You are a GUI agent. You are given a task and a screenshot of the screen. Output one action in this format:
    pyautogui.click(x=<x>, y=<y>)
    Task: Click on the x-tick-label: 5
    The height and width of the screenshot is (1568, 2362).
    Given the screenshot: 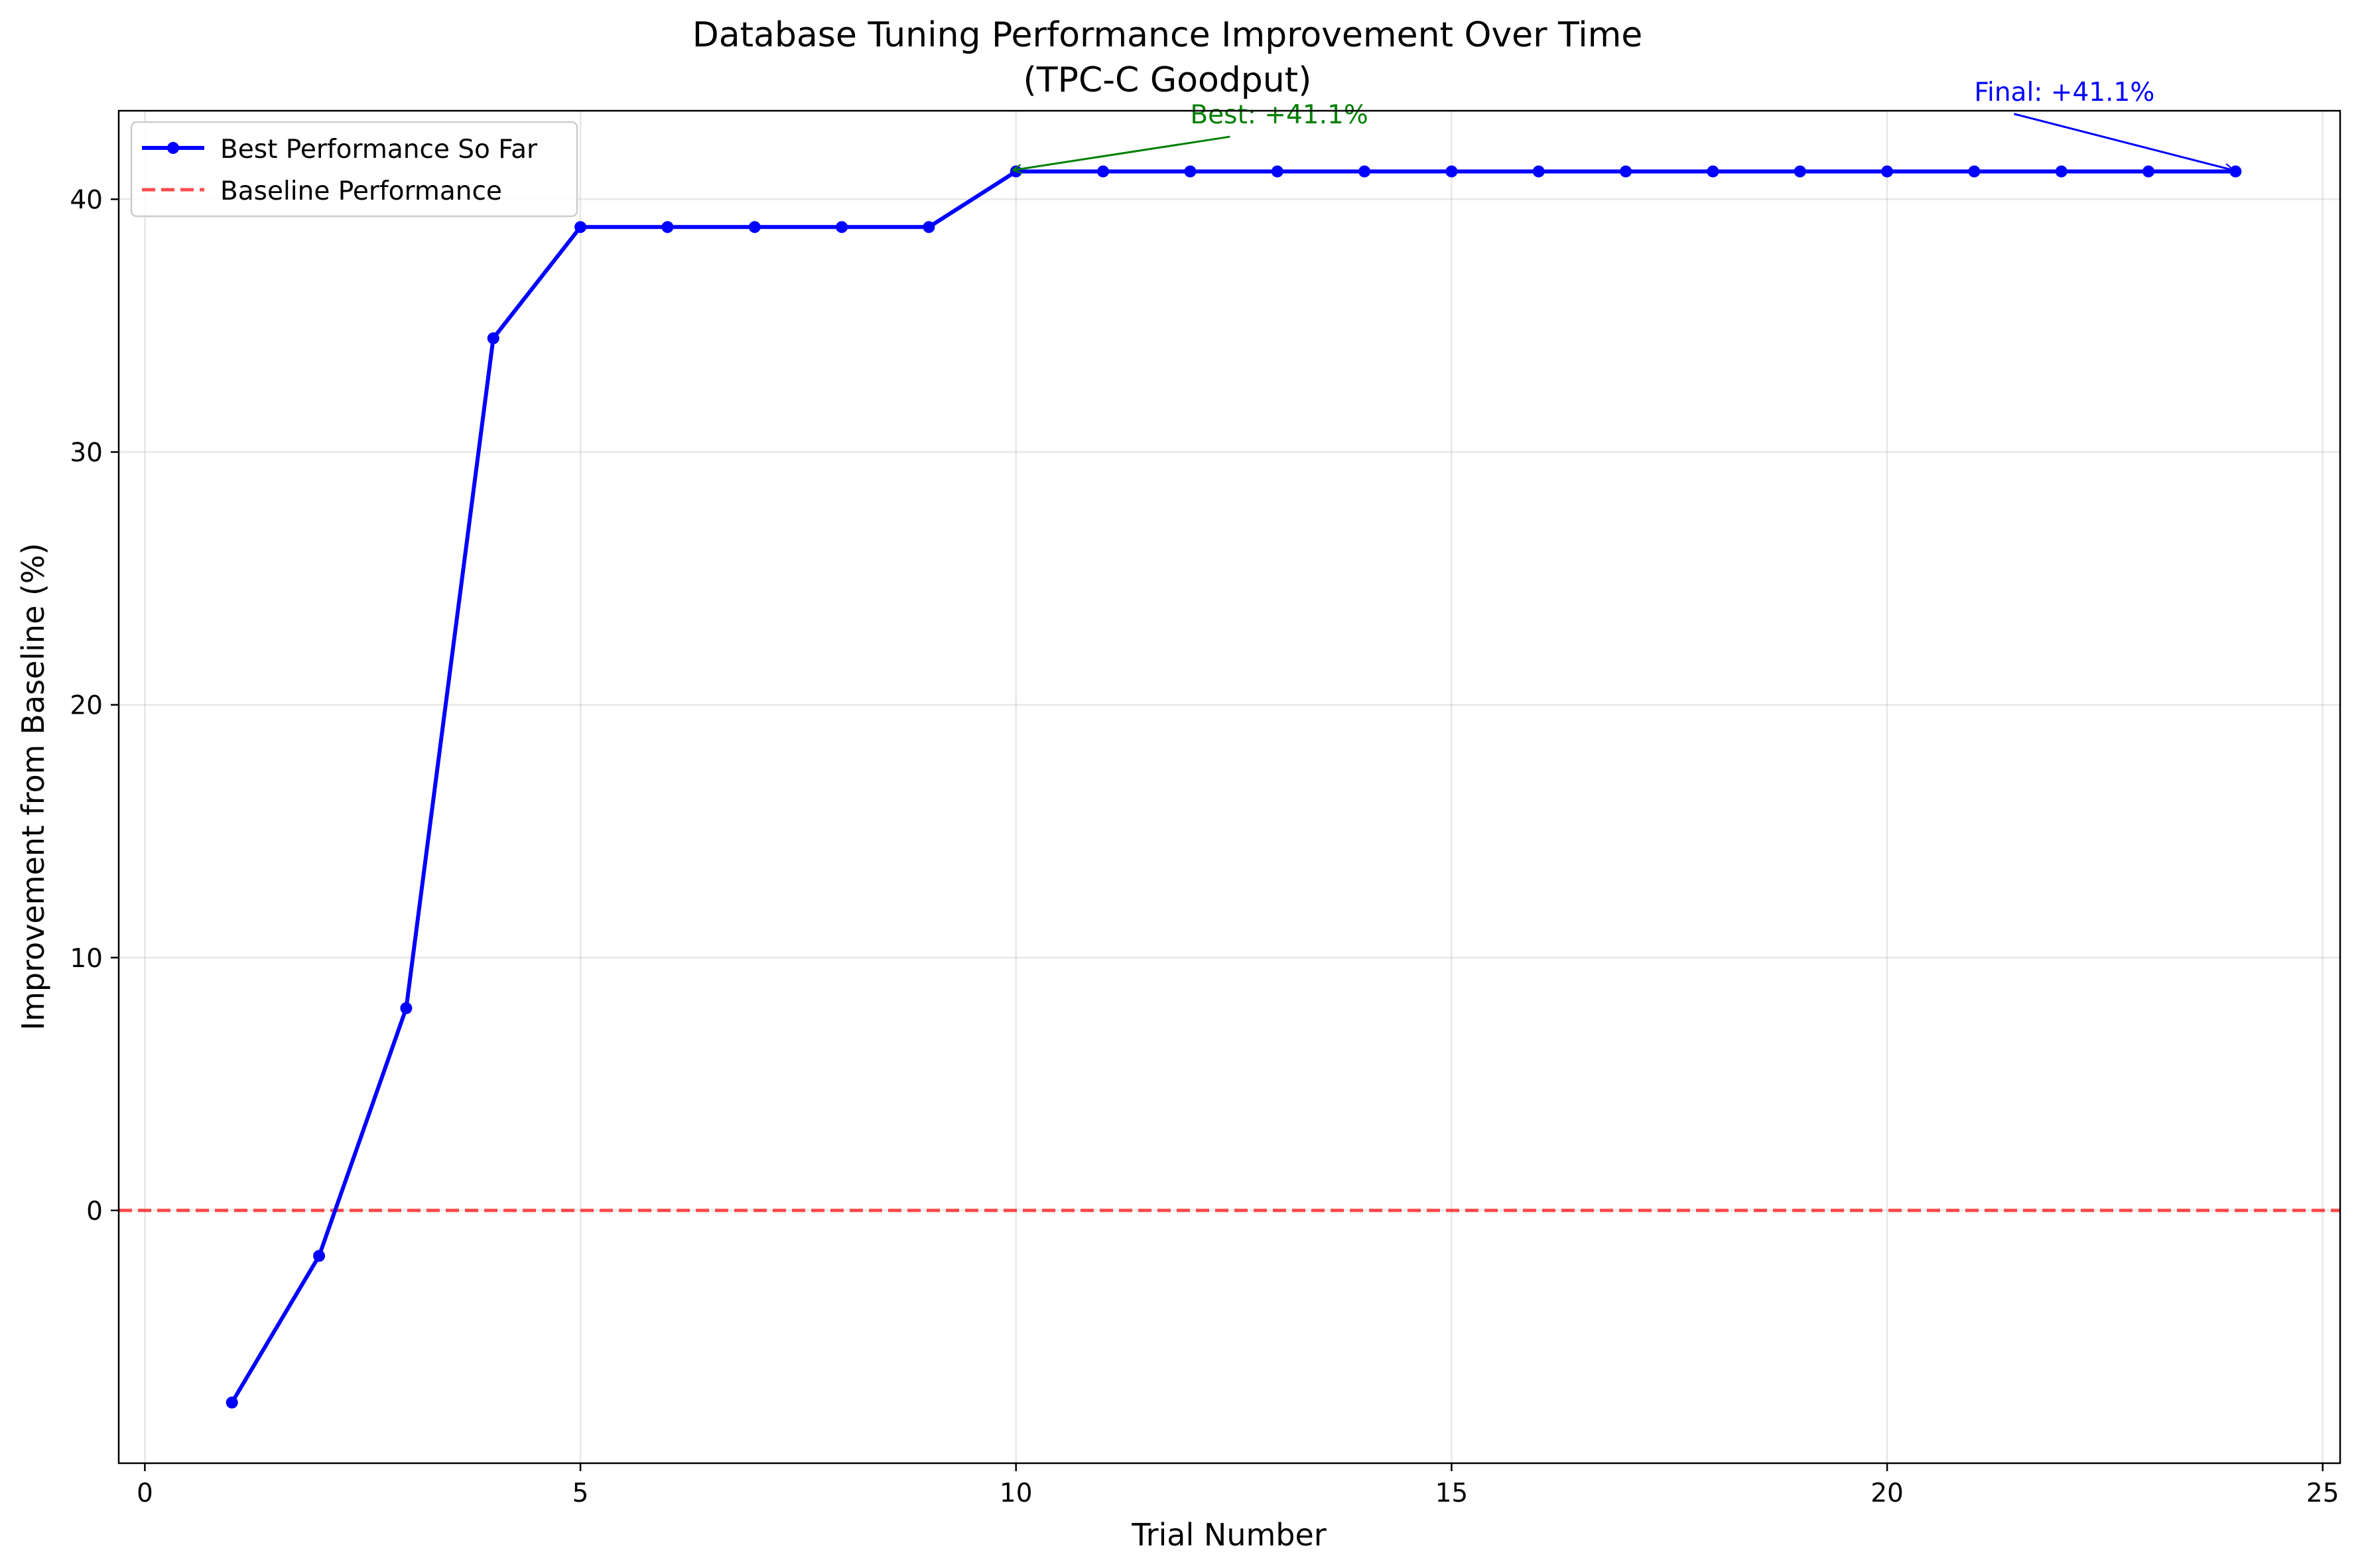 What is the action you would take?
    pyautogui.click(x=580, y=1493)
    